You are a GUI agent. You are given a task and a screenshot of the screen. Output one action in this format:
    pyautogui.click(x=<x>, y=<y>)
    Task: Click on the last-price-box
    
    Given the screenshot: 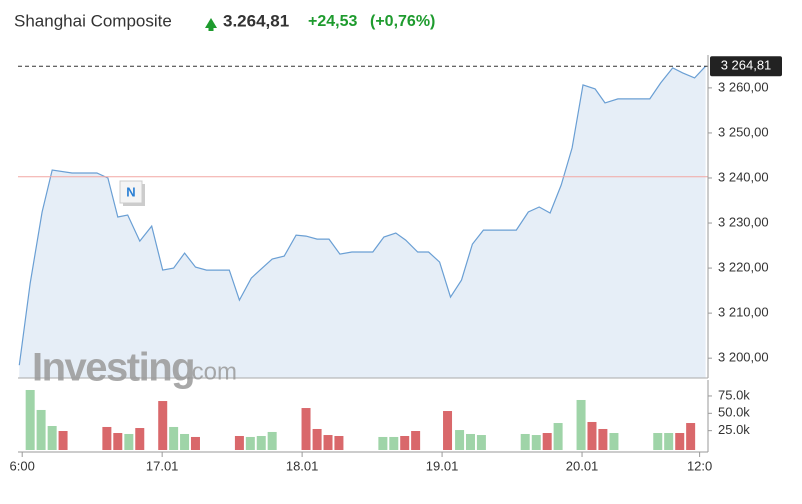 What is the action you would take?
    pyautogui.click(x=746, y=66)
    